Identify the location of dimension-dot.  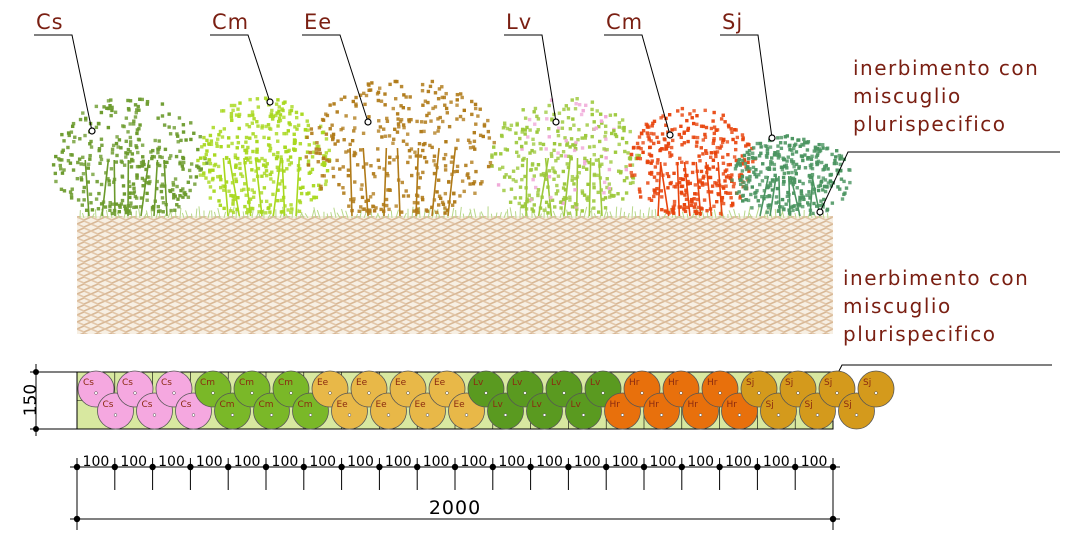
(228, 467).